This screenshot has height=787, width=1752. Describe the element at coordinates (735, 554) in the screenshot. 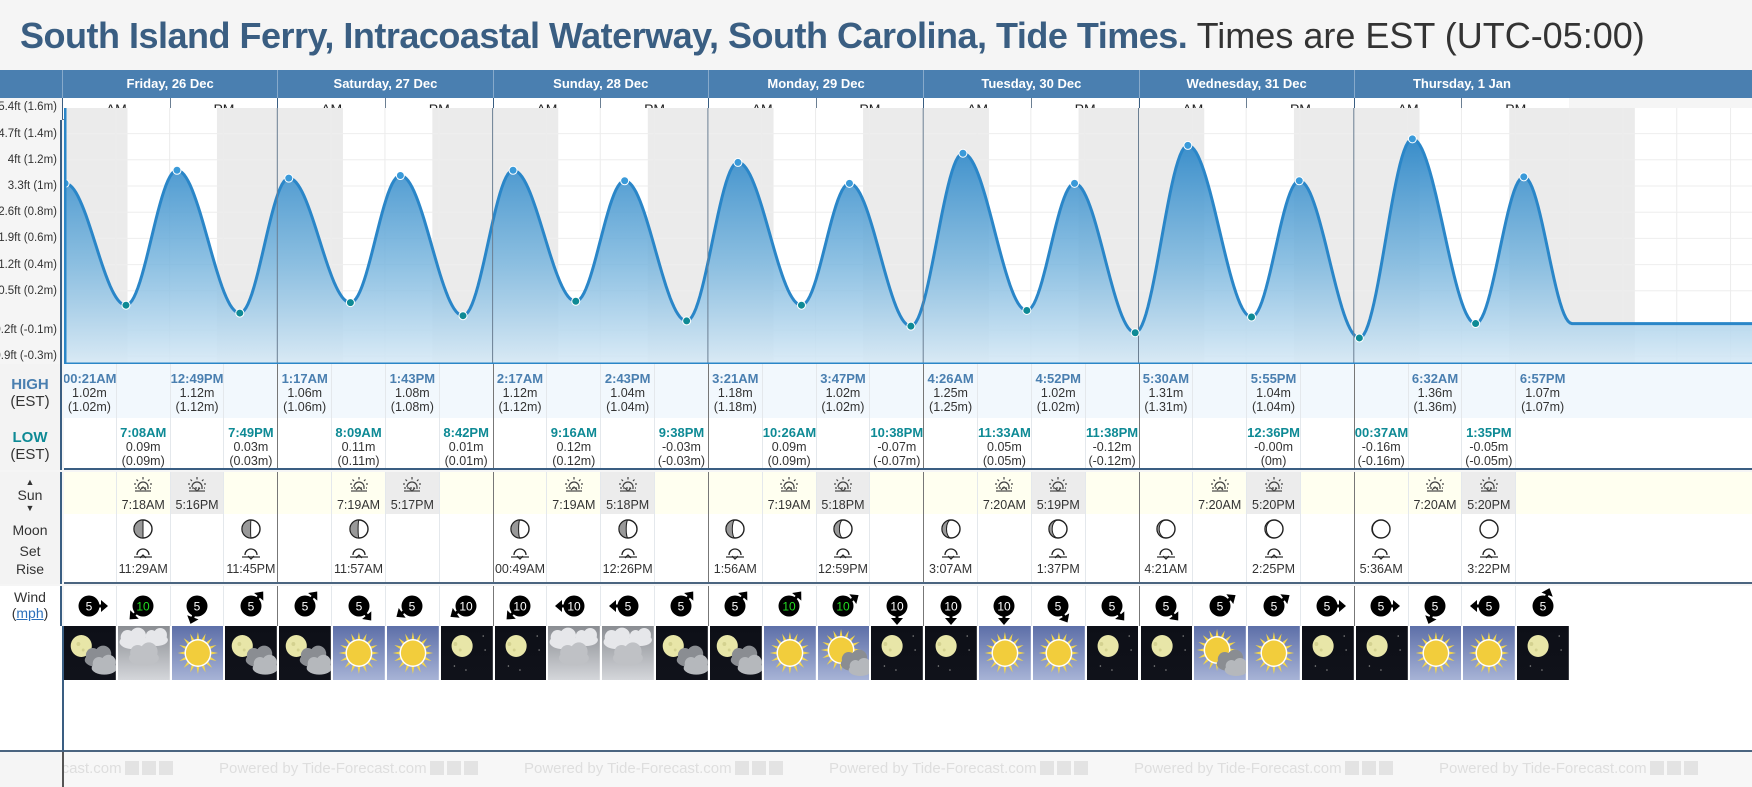

I see `moonrise-icon` at that location.